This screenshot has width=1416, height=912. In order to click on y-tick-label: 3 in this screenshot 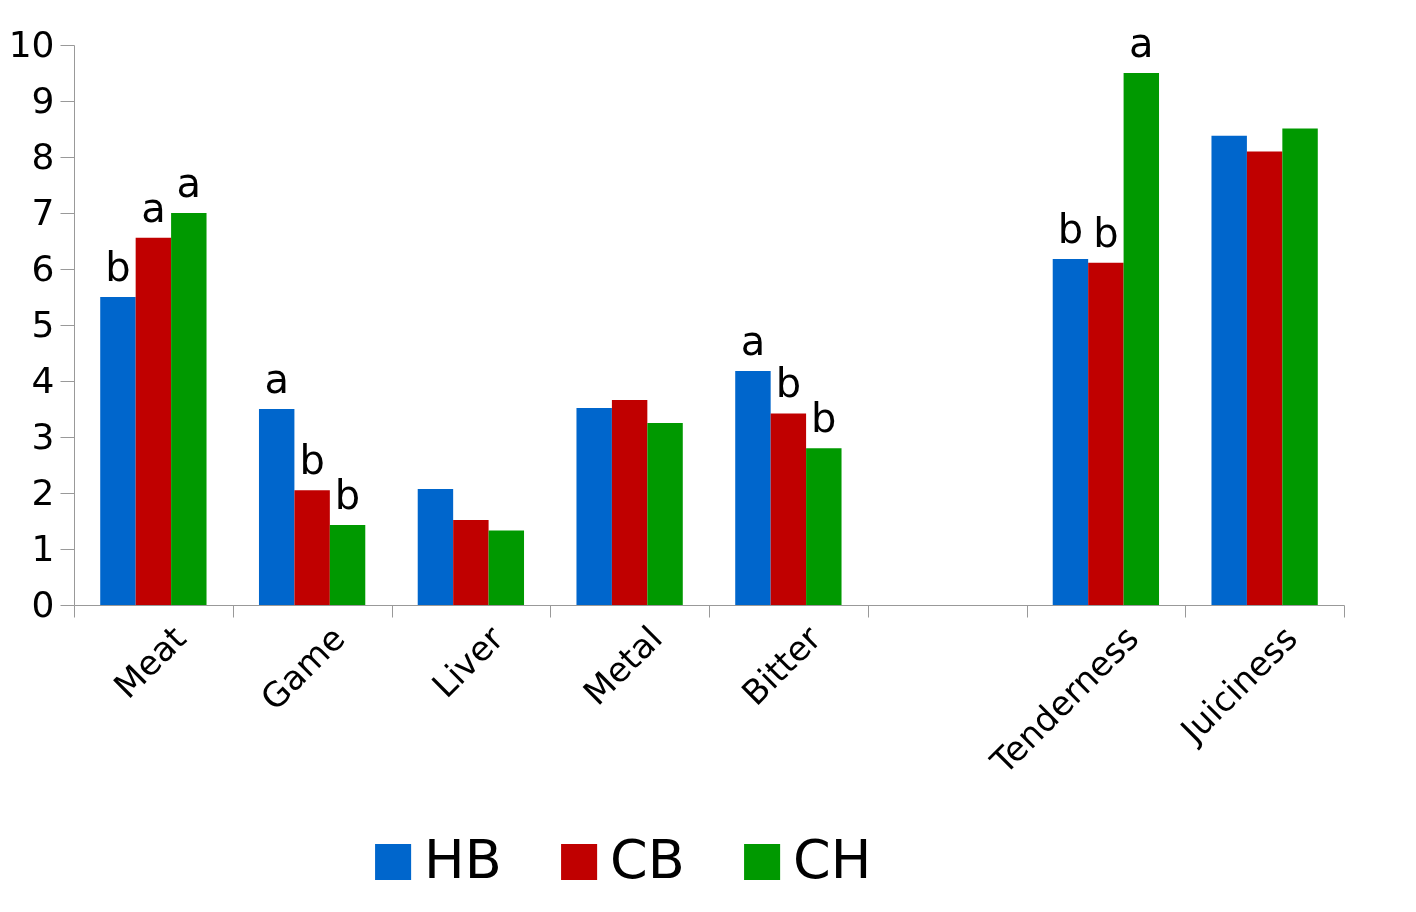, I will do `click(43, 436)`.